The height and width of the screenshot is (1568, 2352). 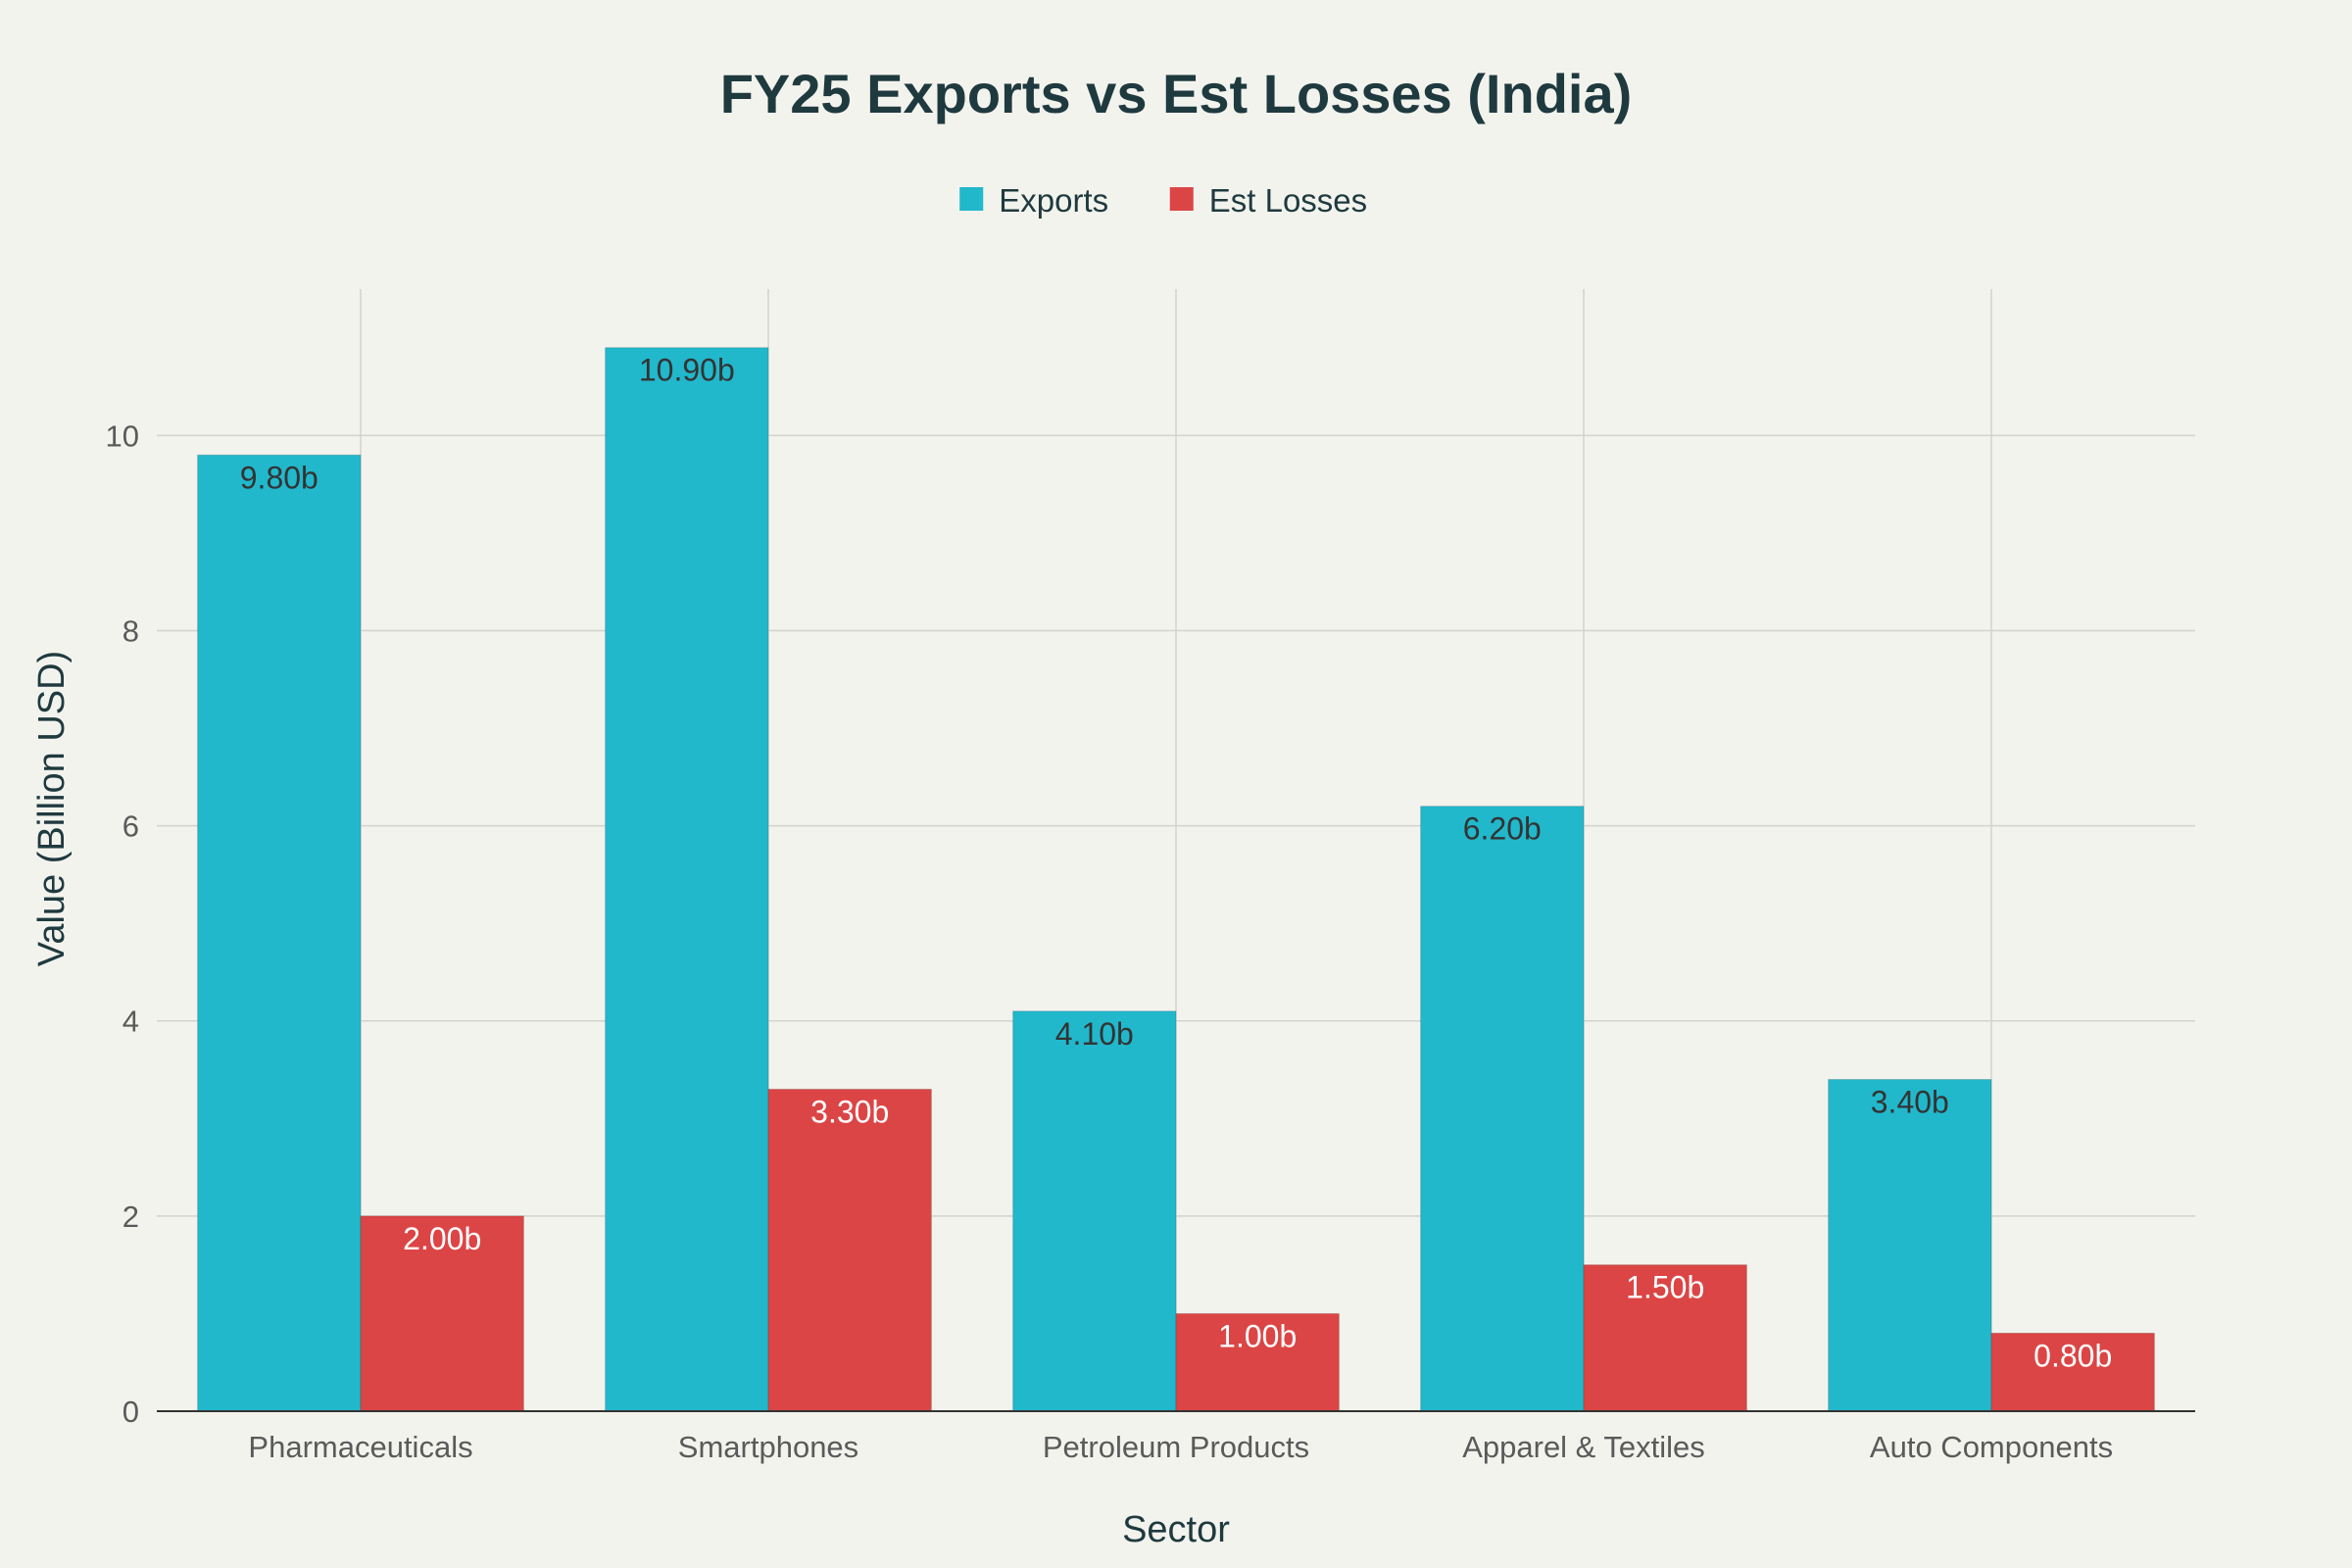 What do you see at coordinates (442, 1238) in the screenshot?
I see `bar-value-label: 2.00b` at bounding box center [442, 1238].